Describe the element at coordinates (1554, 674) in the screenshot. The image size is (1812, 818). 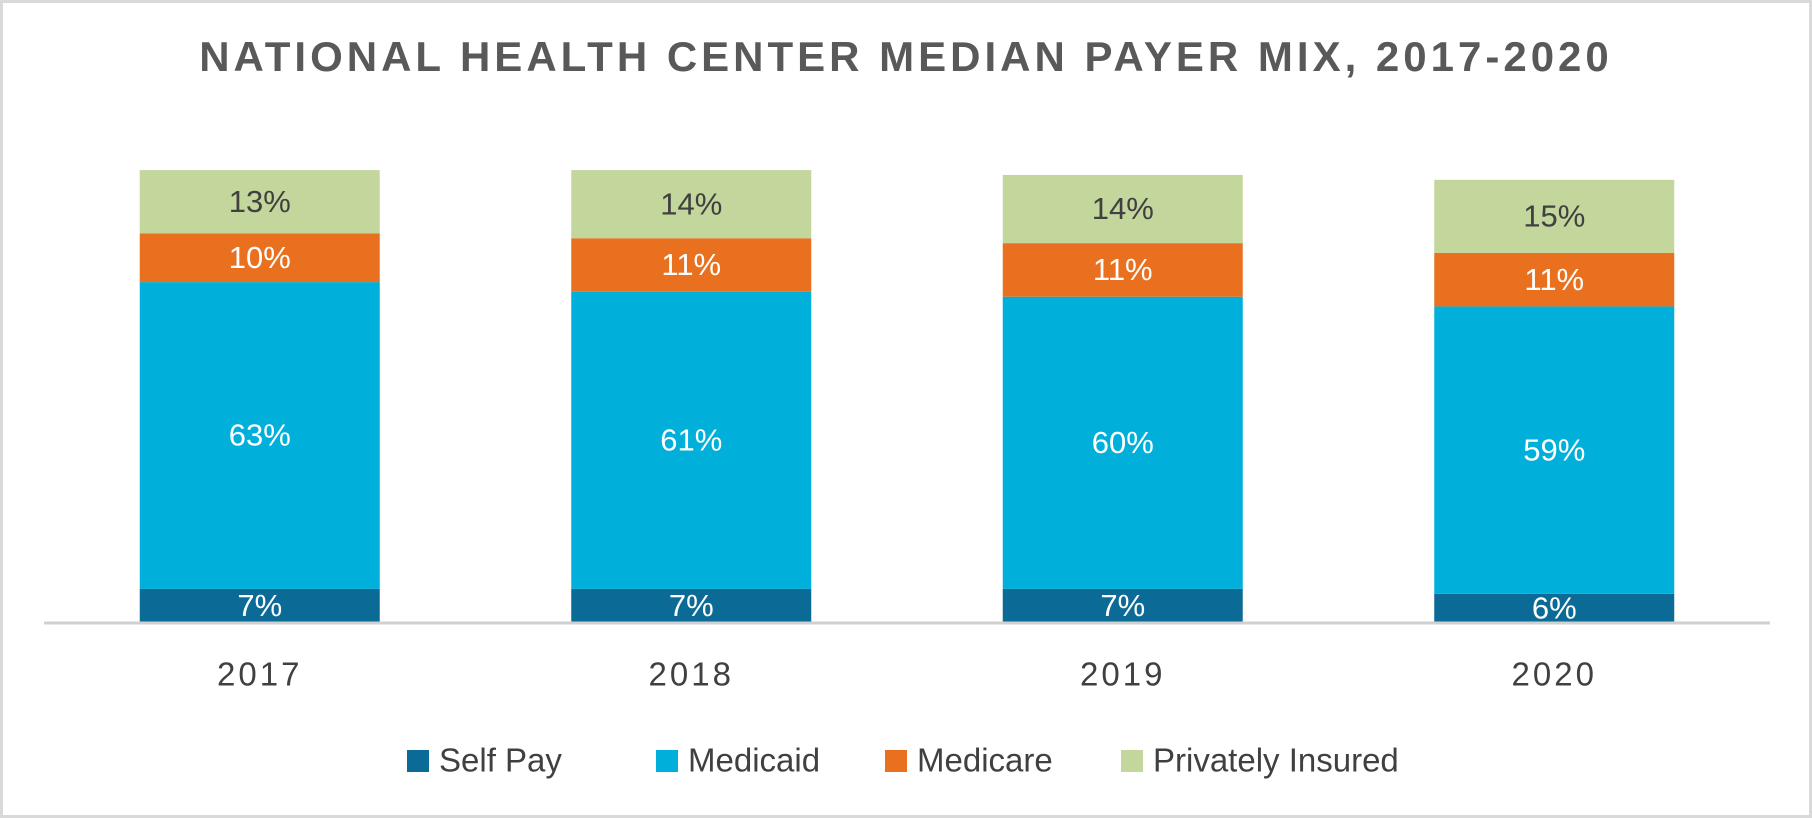
I see `x-tick-label: 2020` at that location.